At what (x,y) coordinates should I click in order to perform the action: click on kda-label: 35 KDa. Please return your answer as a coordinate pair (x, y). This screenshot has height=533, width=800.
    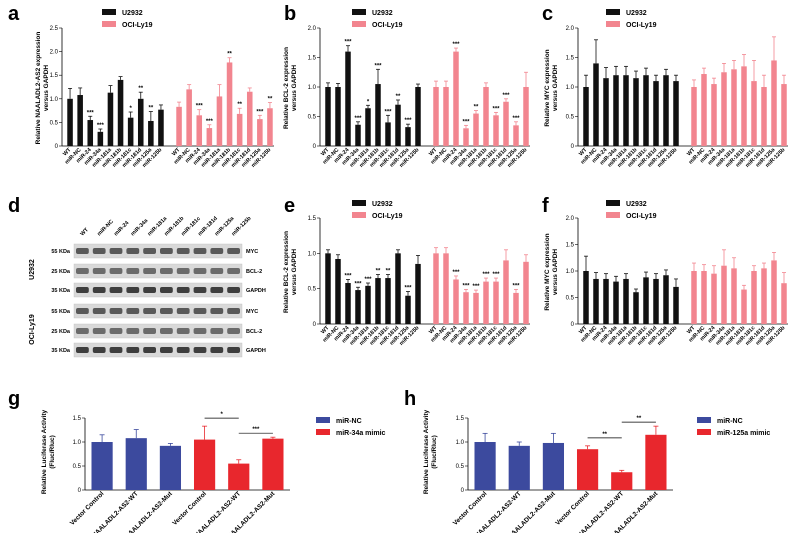
    Looking at the image, I should click on (61, 291).